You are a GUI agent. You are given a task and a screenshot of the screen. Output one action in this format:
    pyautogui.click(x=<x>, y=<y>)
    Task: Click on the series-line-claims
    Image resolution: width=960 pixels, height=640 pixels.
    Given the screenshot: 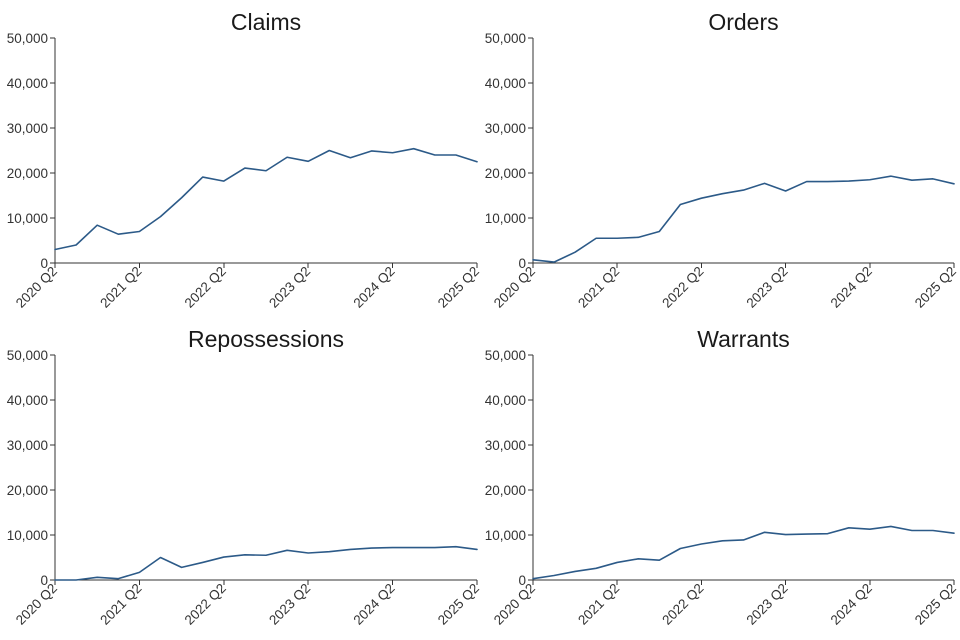 What is the action you would take?
    pyautogui.click(x=266, y=199)
    